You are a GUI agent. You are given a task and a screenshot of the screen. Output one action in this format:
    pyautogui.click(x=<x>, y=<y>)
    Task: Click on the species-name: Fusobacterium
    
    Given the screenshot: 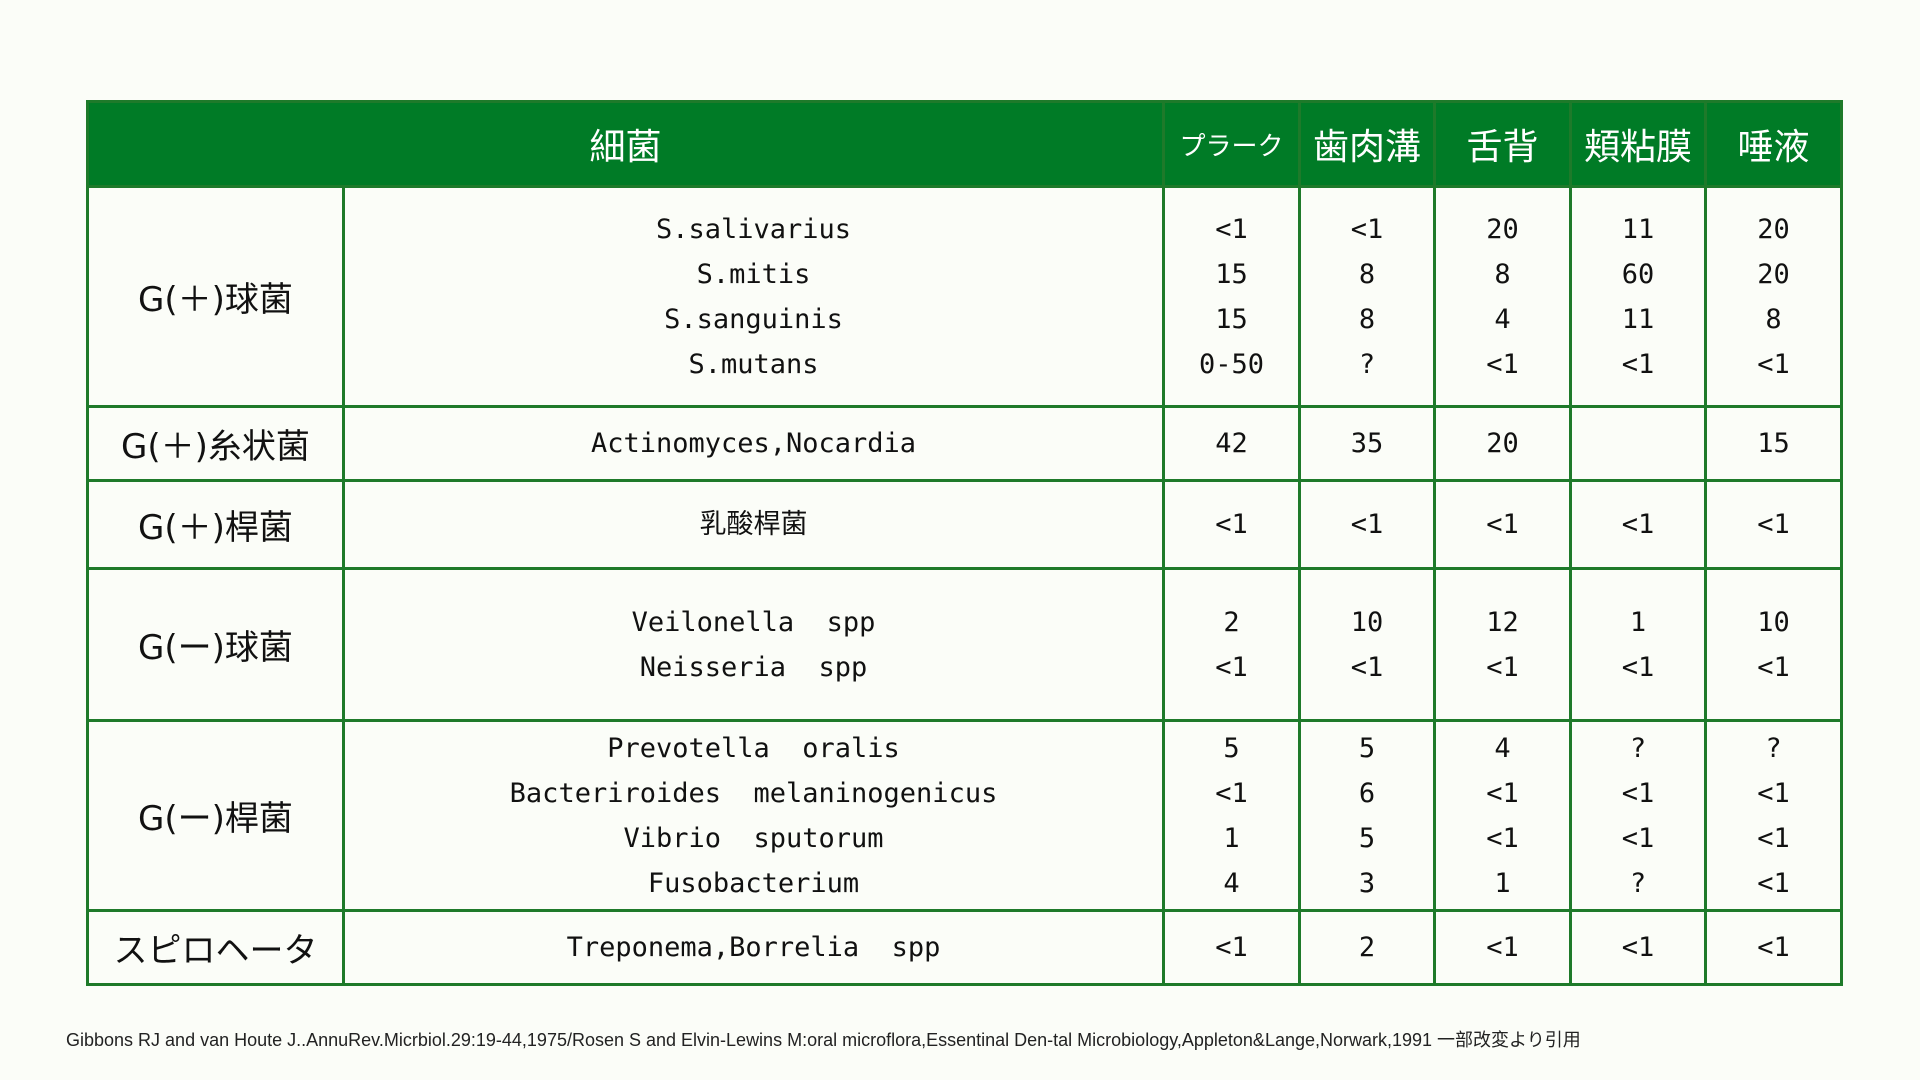 What is the action you would take?
    pyautogui.click(x=753, y=883)
    